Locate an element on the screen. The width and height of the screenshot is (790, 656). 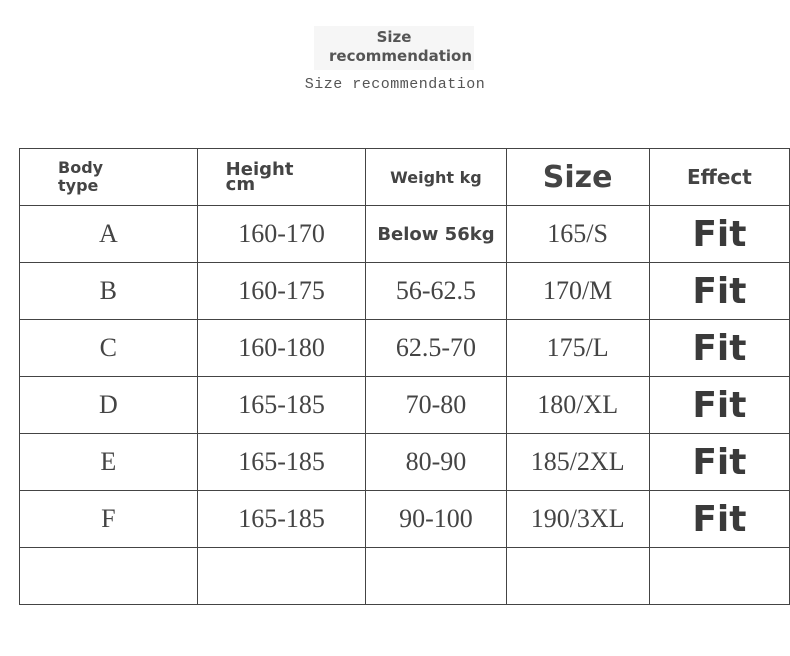
cell-body-type: C is located at coordinates (108, 348).